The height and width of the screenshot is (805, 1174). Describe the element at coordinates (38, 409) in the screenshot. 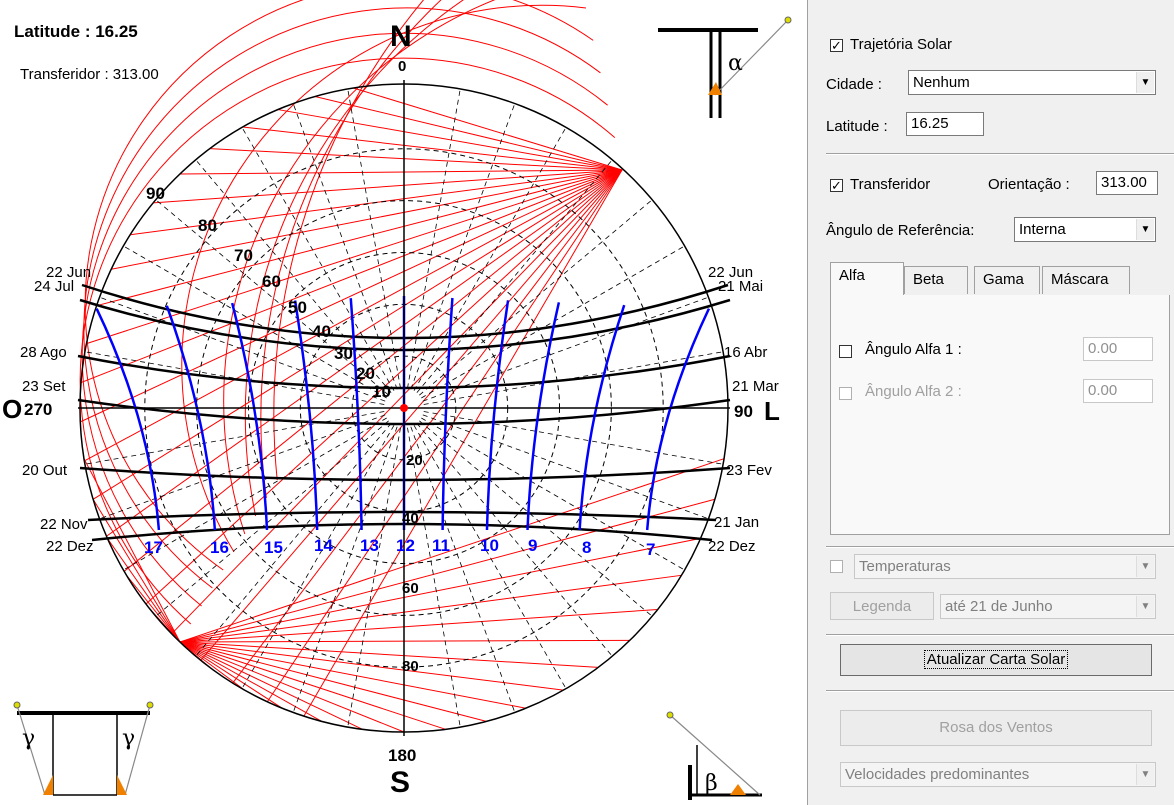

I see `azimuth-270-label: 270` at that location.